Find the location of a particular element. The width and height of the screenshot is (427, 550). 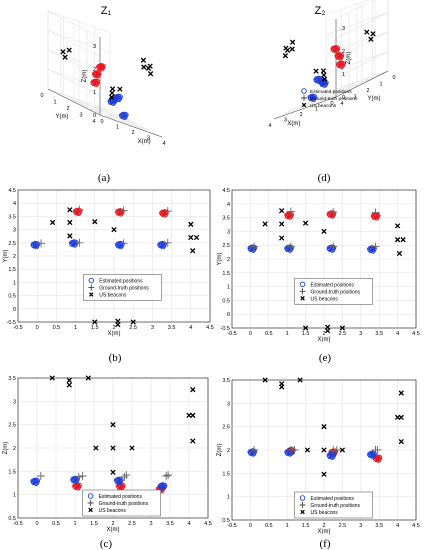

panel-caption: (e) is located at coordinates (325, 358).